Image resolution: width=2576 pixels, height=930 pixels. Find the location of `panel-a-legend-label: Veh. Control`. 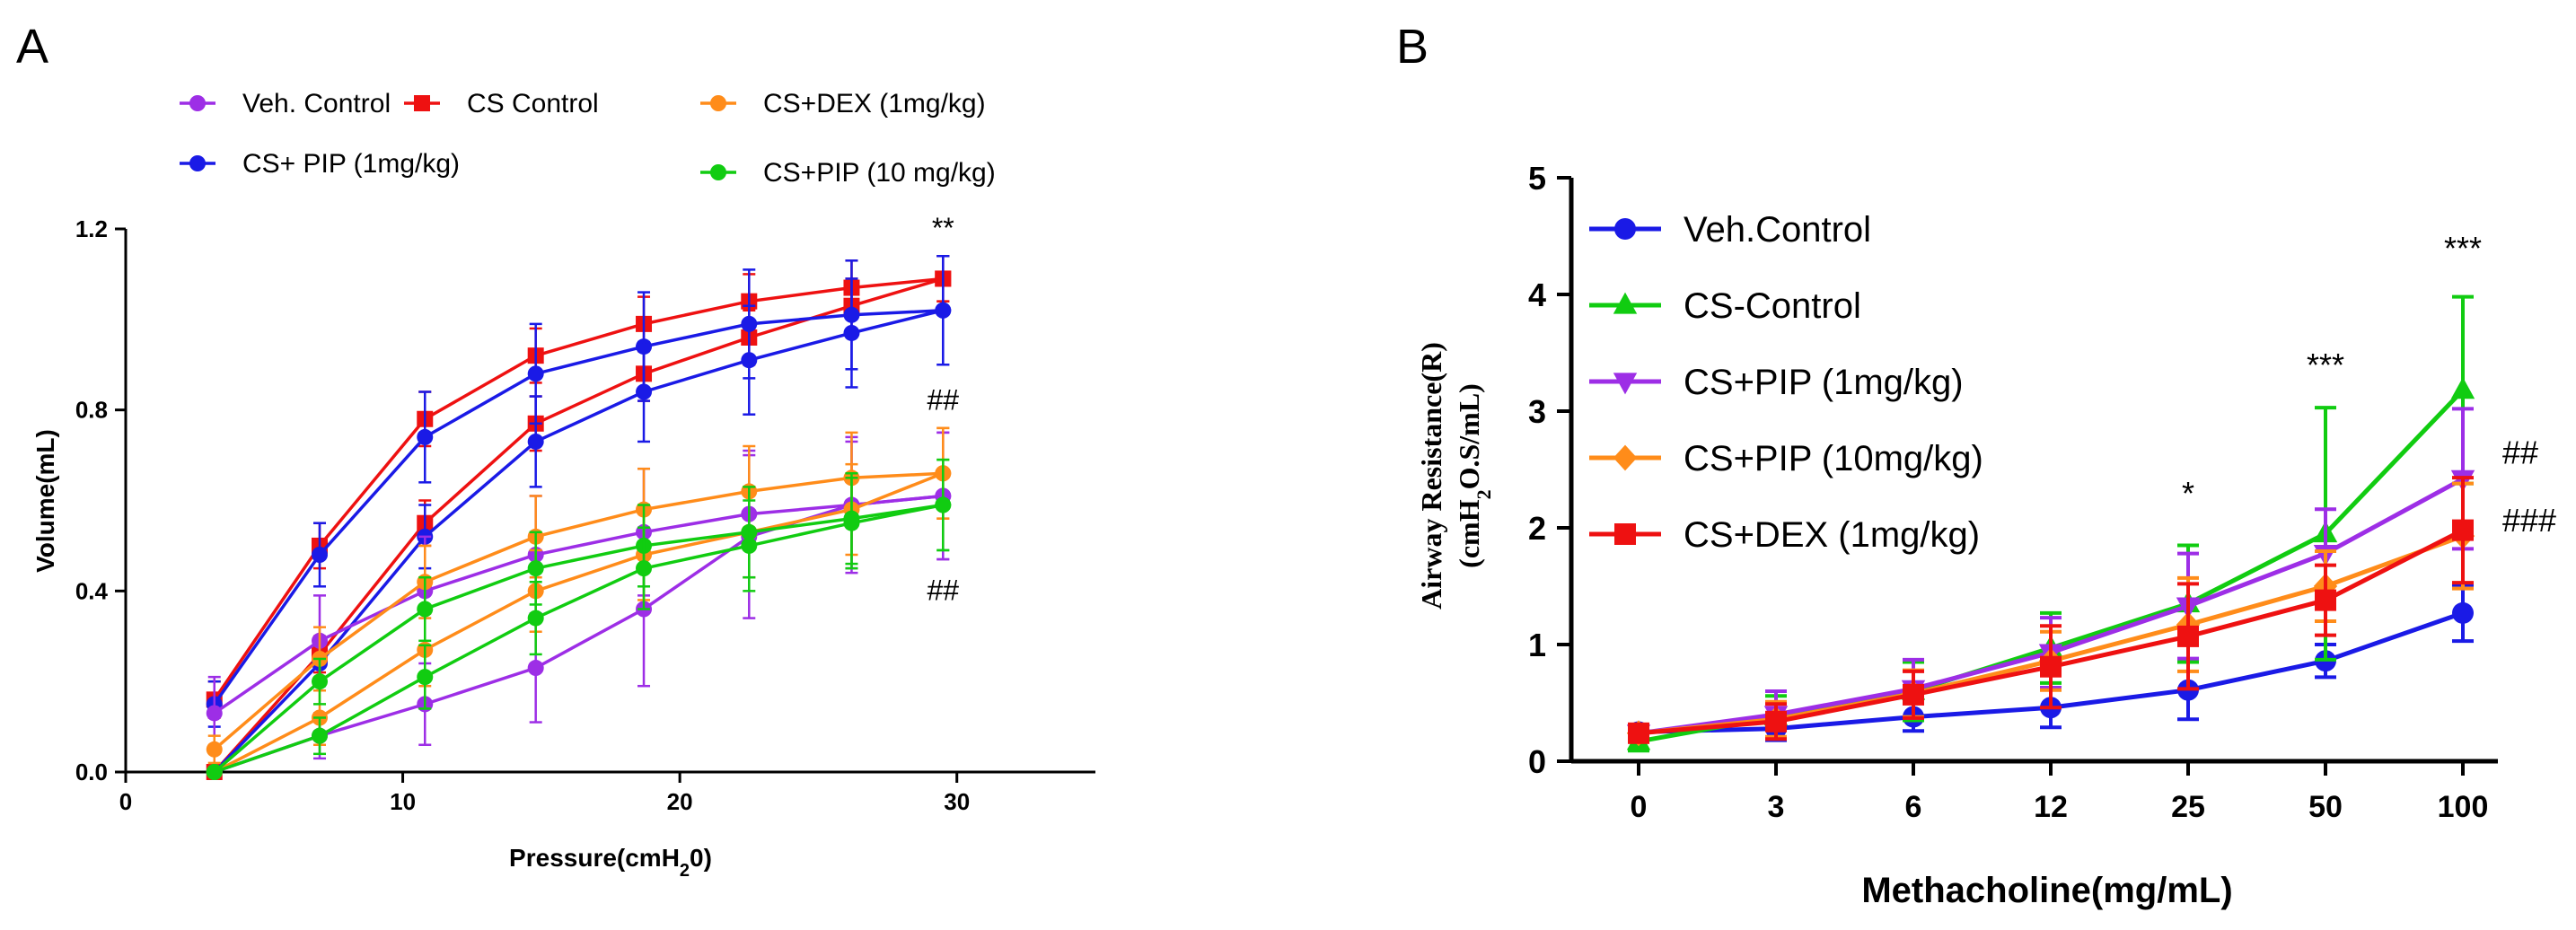

panel-a-legend-label: Veh. Control is located at coordinates (316, 103).